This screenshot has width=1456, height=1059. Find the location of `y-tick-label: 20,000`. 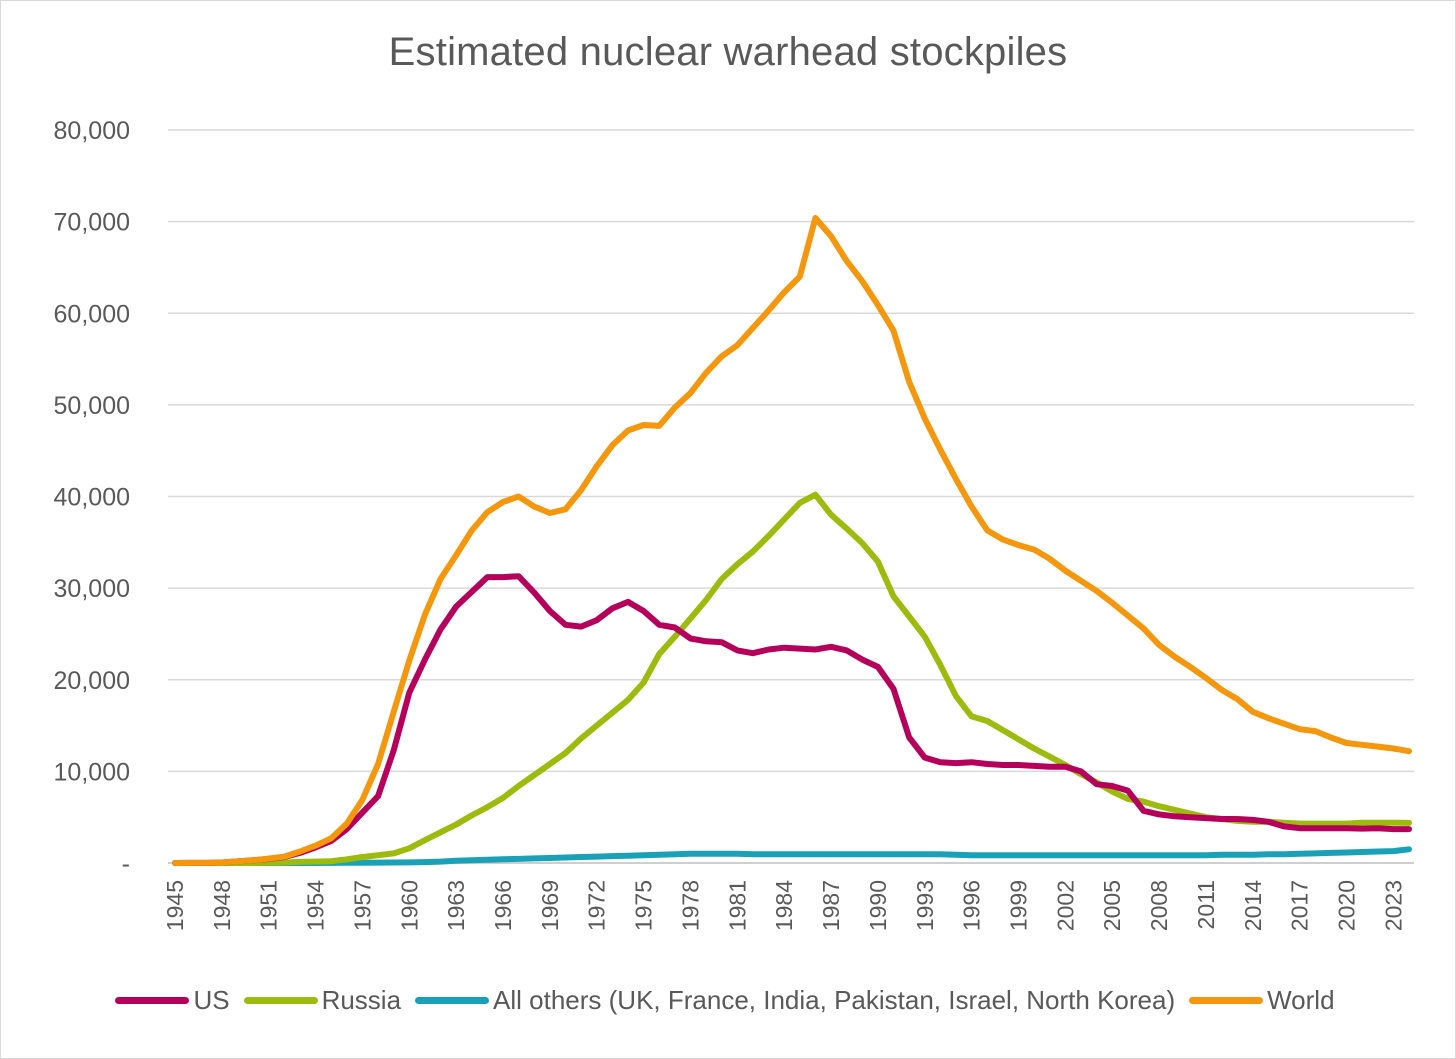

y-tick-label: 20,000 is located at coordinates (92, 681).